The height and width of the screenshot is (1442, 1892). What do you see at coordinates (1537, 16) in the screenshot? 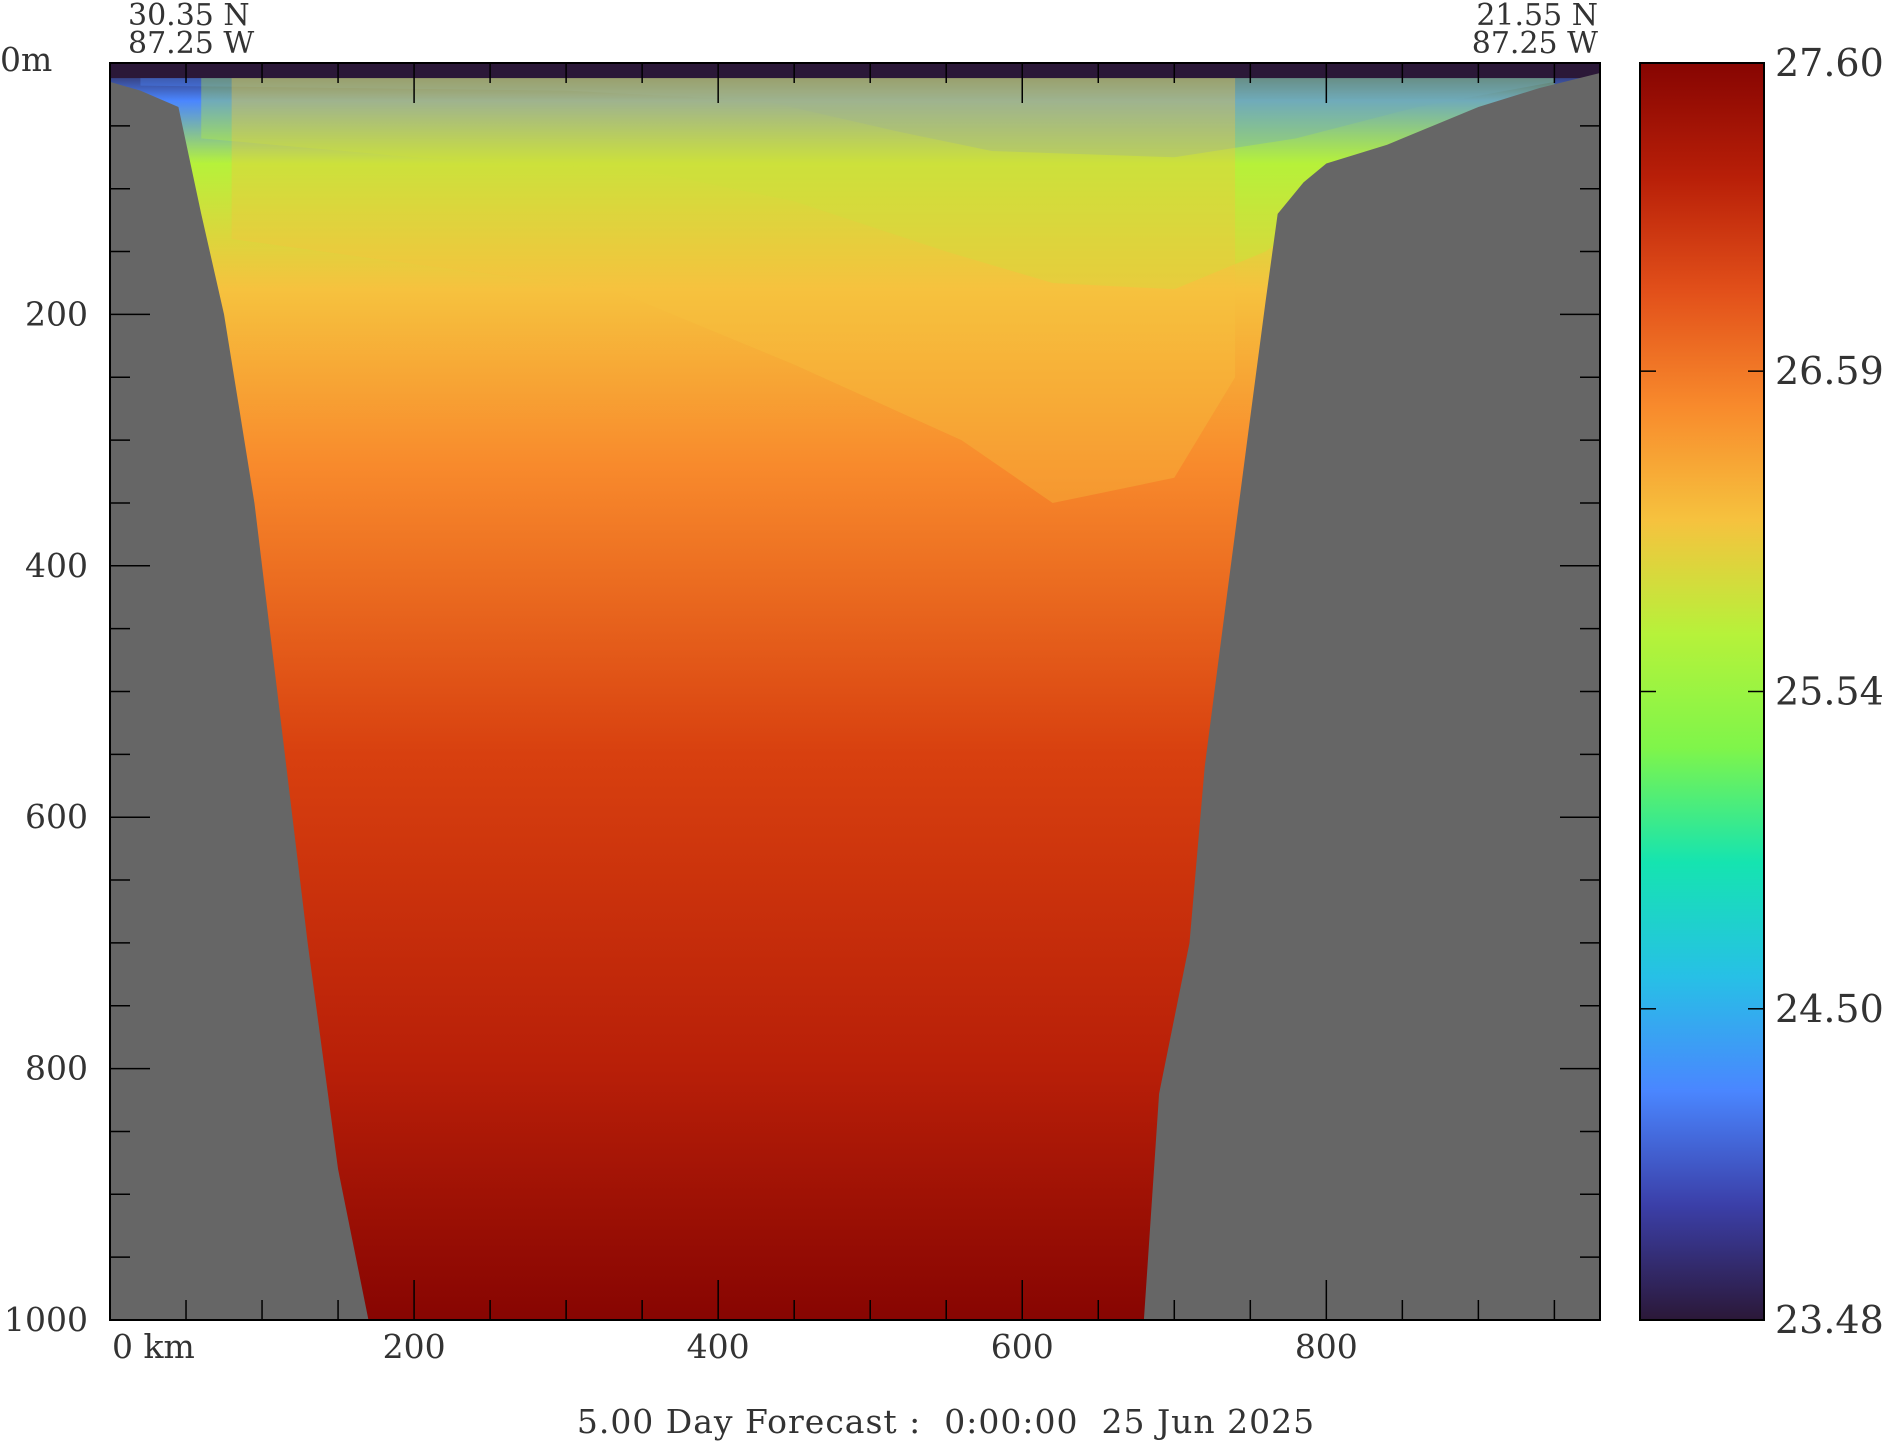
I see `end-lat-label: 21.55 N` at bounding box center [1537, 16].